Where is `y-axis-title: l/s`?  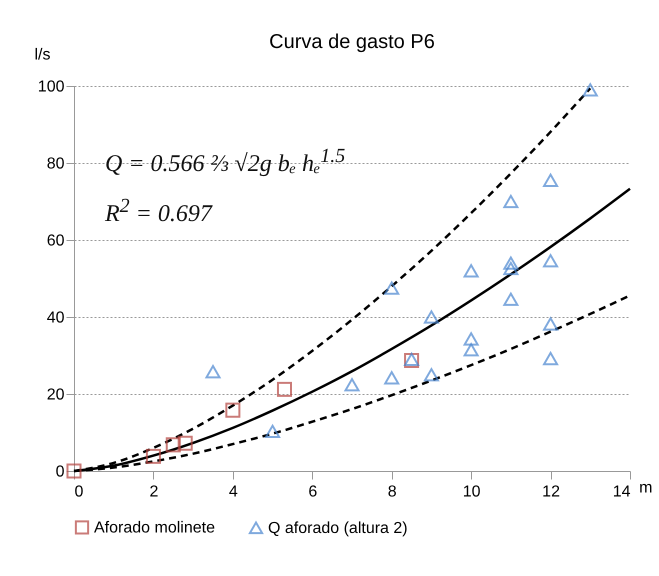
y-axis-title: l/s is located at coordinates (42, 55).